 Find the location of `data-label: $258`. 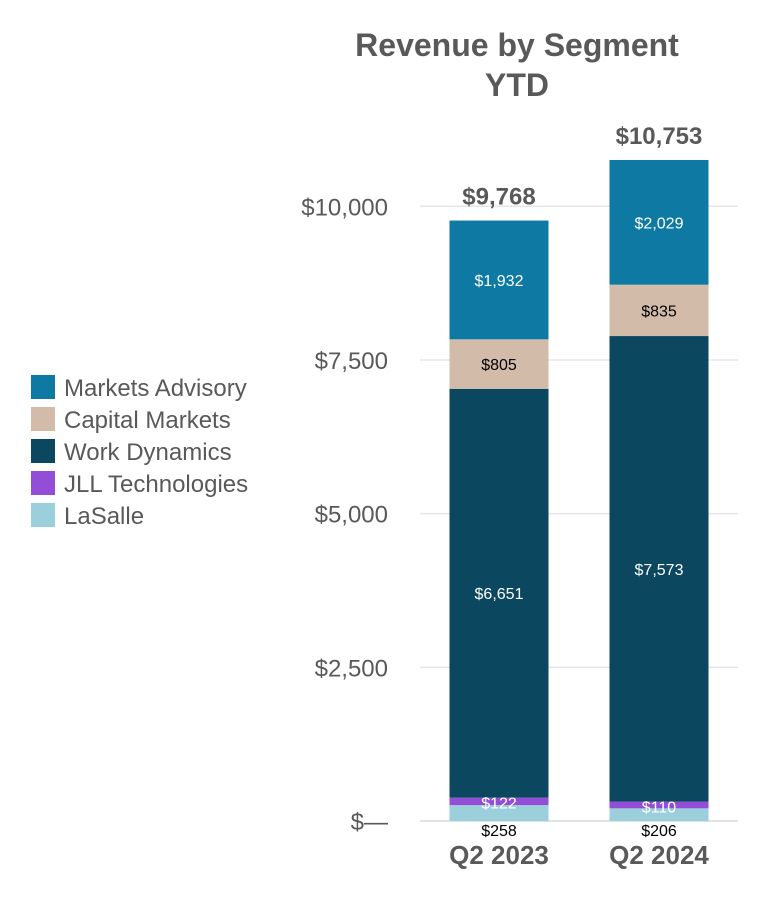

data-label: $258 is located at coordinates (499, 831).